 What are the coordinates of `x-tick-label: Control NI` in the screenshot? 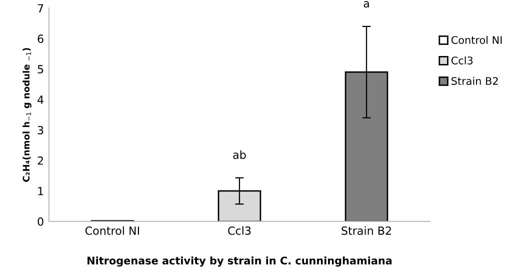 It's located at (112, 230).